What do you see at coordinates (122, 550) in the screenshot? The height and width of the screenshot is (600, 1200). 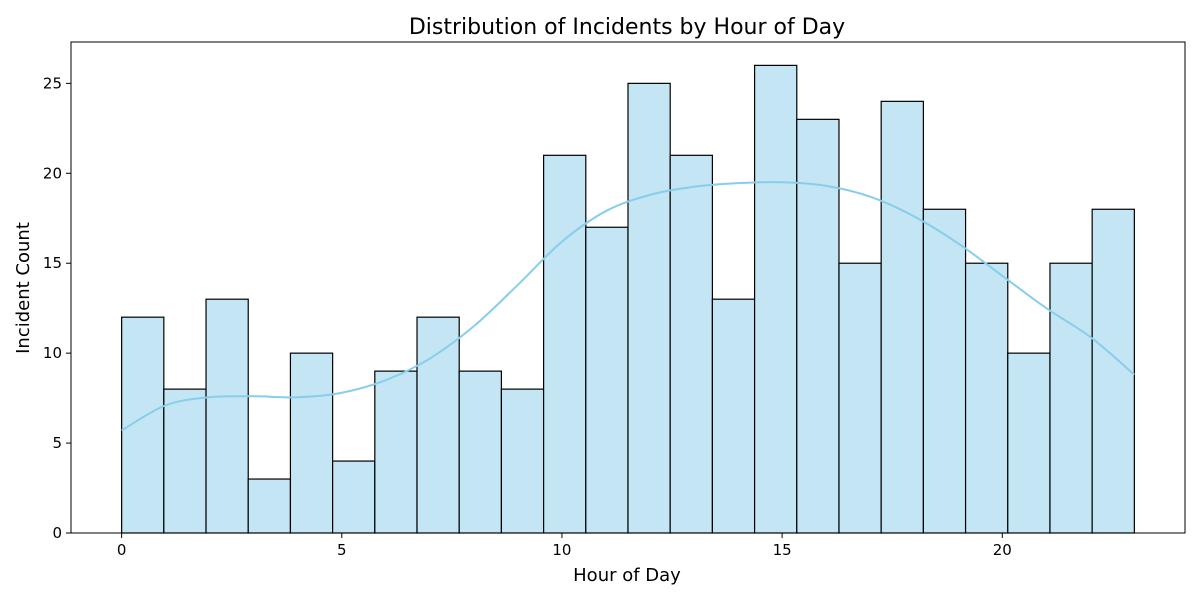 I see `x-tick-label: 0` at bounding box center [122, 550].